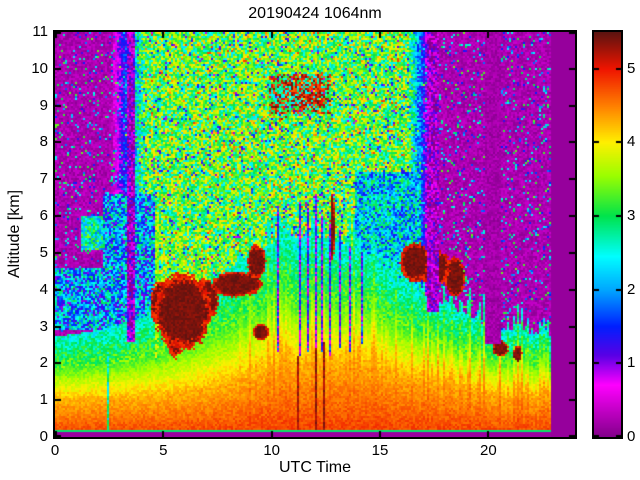  Describe the element at coordinates (55, 450) in the screenshot. I see `x-tick-label: 0` at that location.